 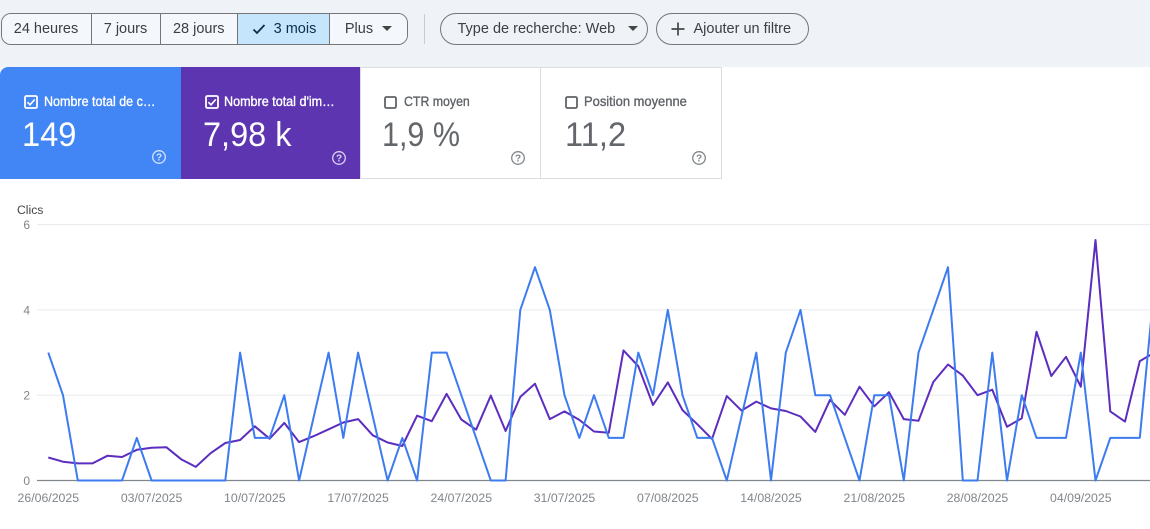 I want to click on svg-text: 10/07/2025, so click(x=255, y=498).